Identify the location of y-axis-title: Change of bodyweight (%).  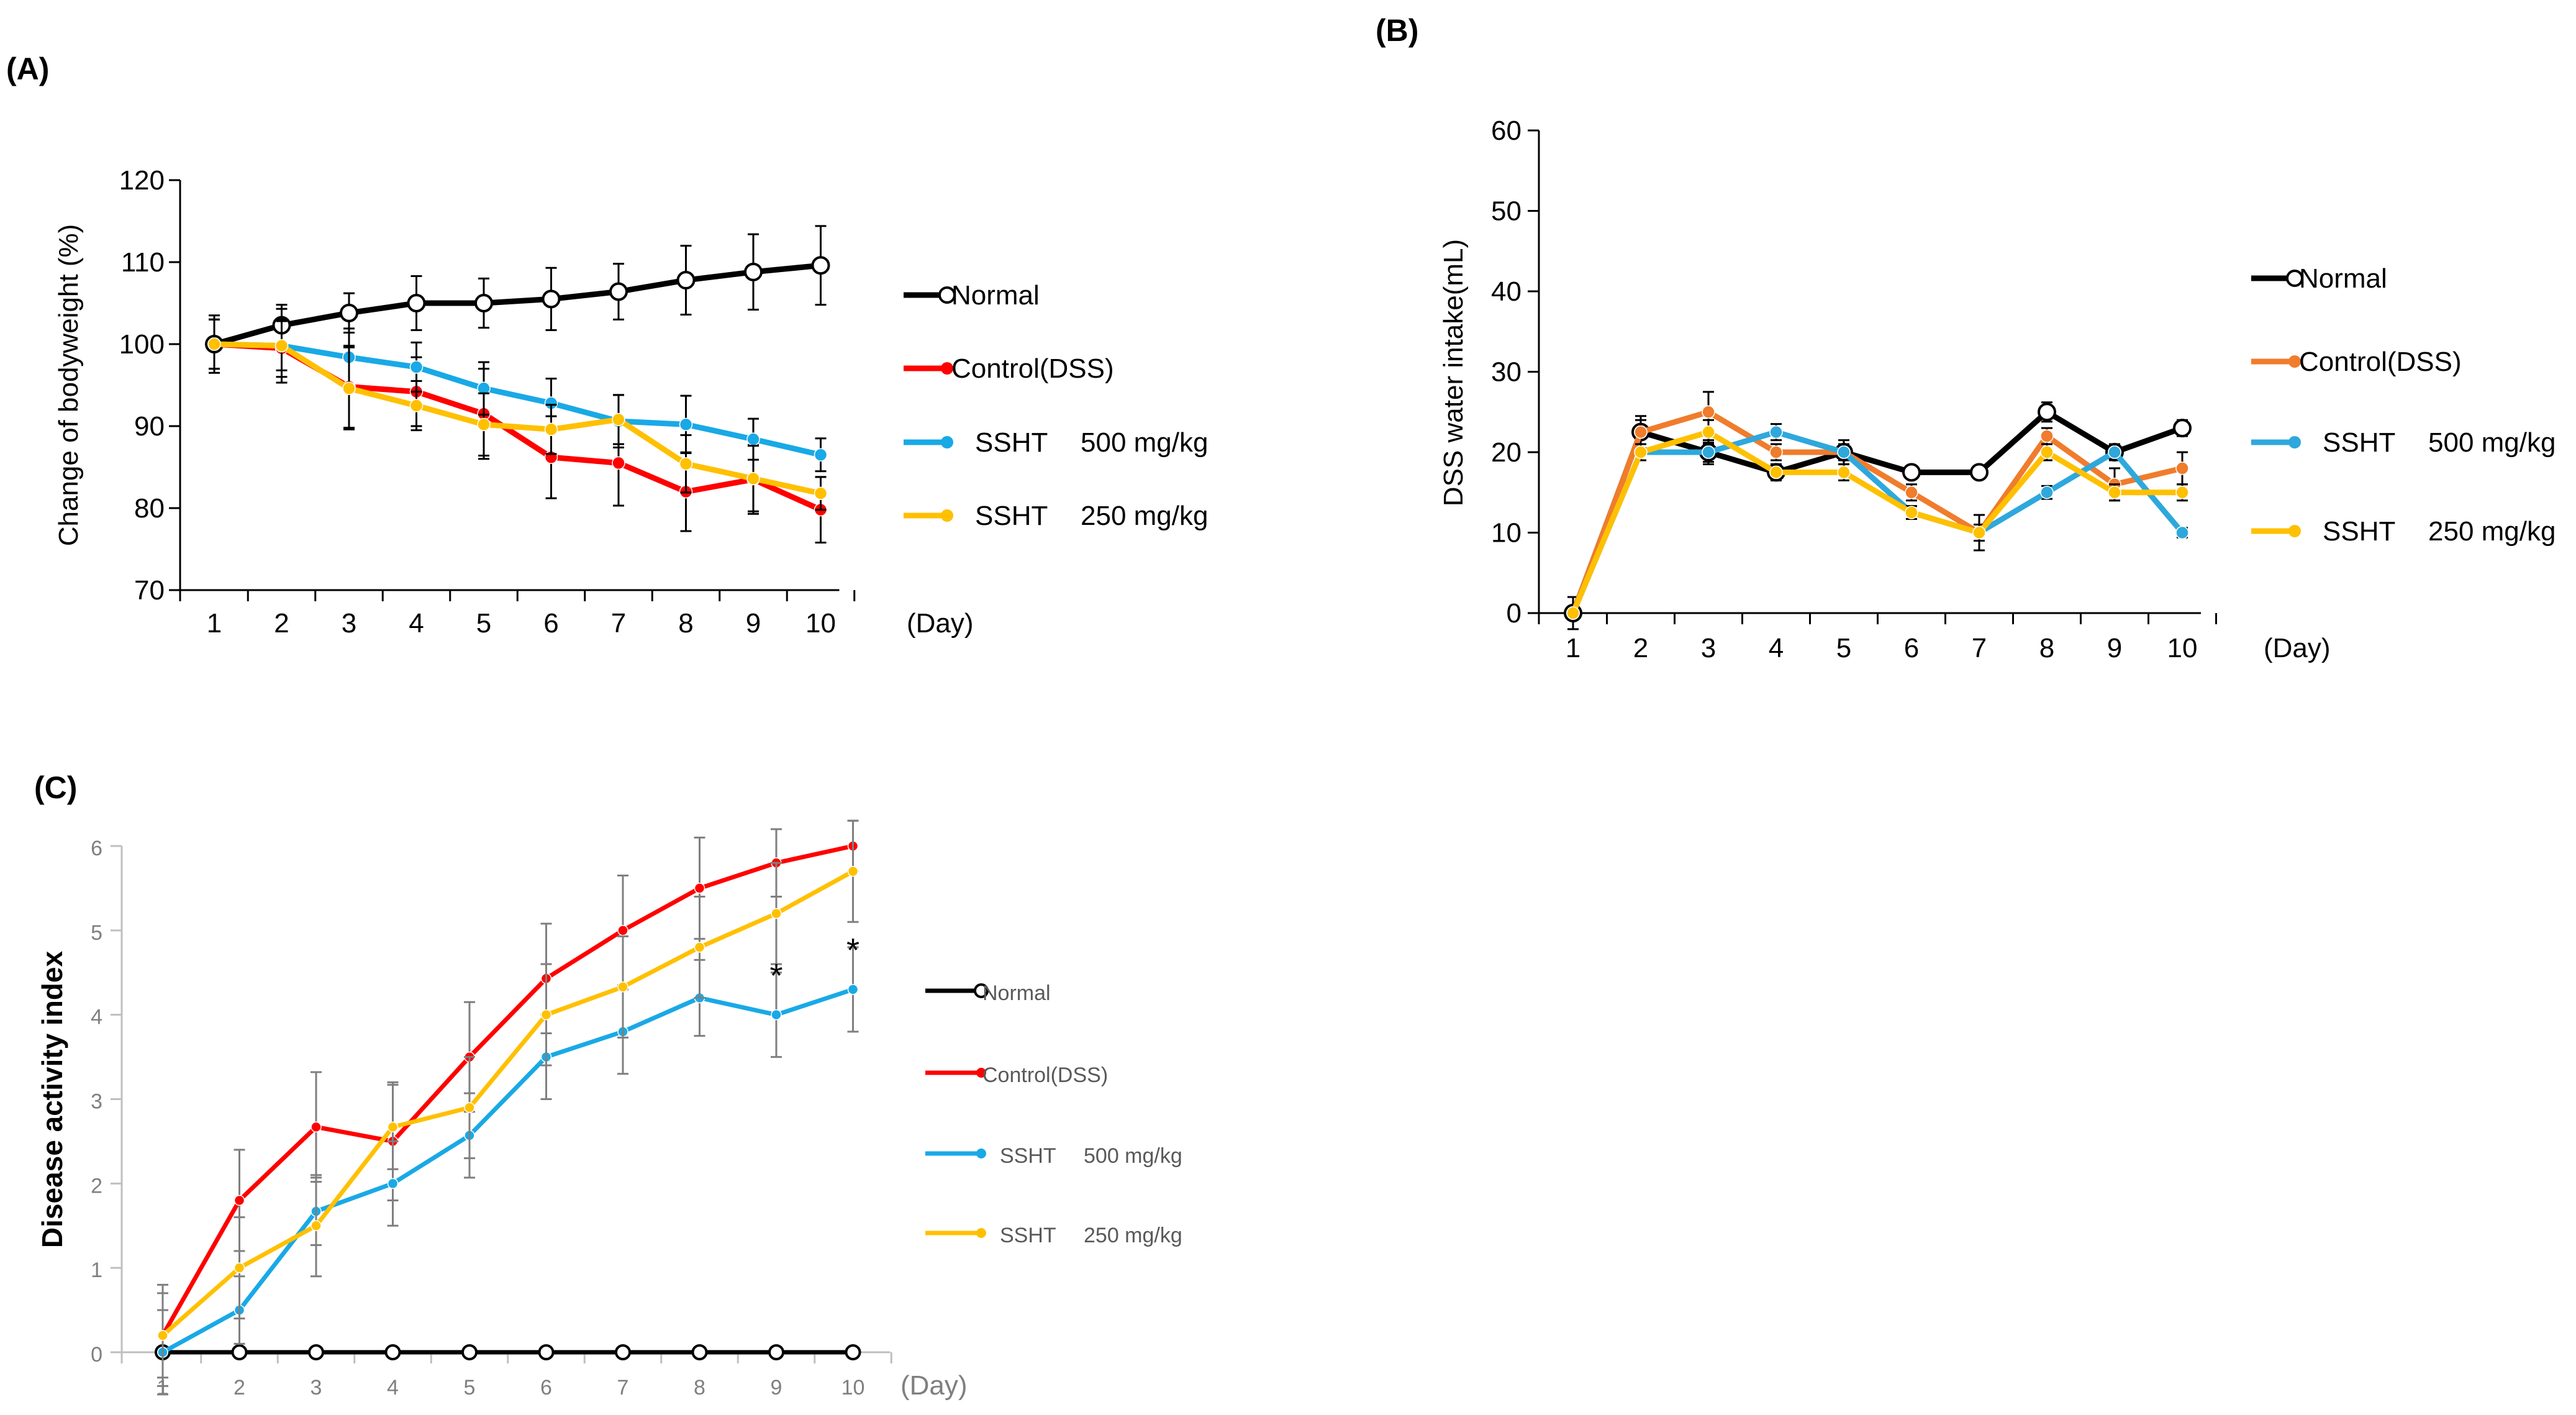
(68, 385).